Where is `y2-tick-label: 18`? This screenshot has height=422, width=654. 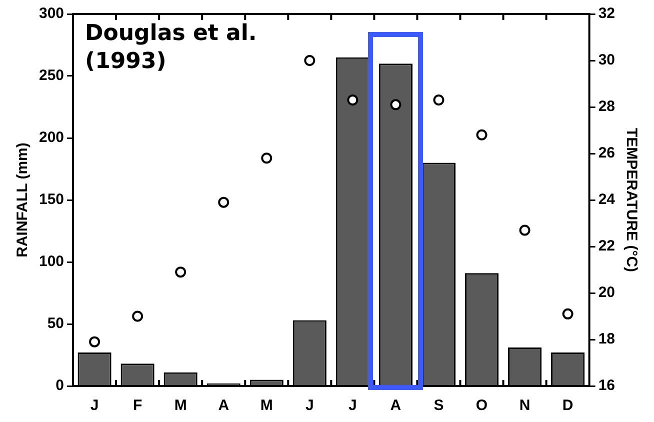
y2-tick-label: 18 is located at coordinates (607, 339).